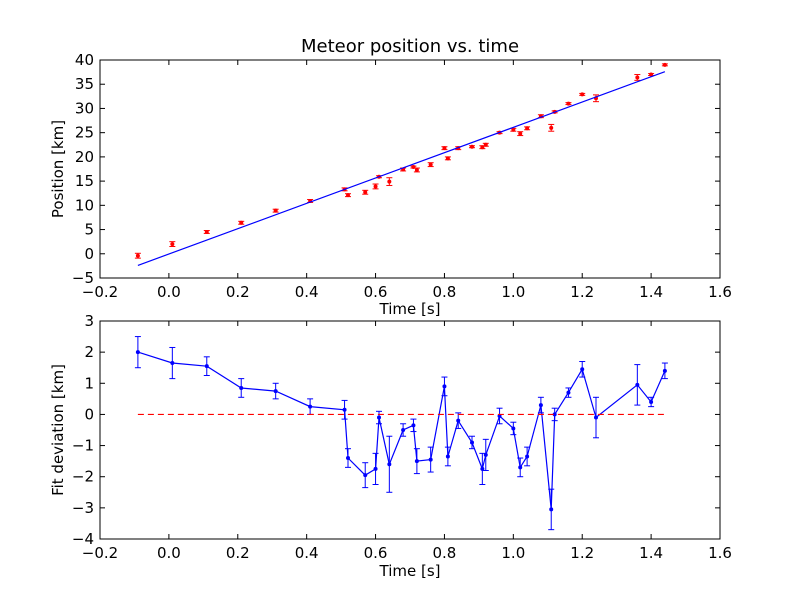 Image resolution: width=800 pixels, height=600 pixels. Describe the element at coordinates (720, 292) in the screenshot. I see `position-x-tick-label: 1.6` at that location.